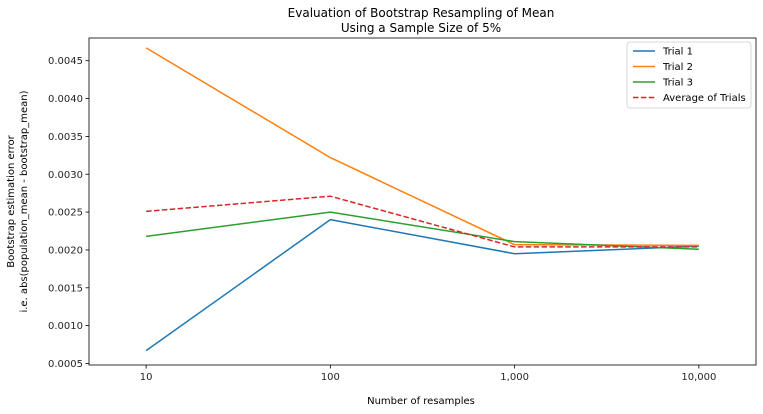  I want to click on legend: Trial 1 Trial 2 Trial 3 Average of Trials, so click(689, 75).